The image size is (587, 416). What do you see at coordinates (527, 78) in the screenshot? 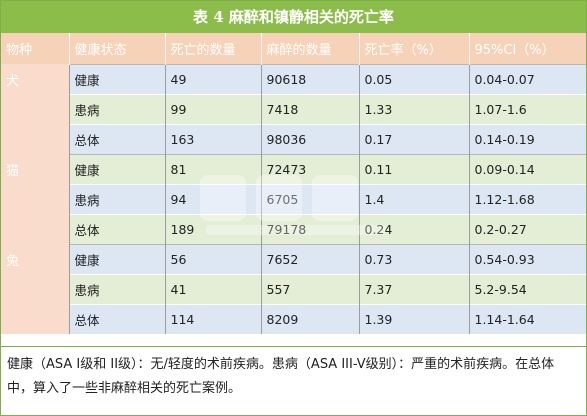
I see `ci-cell: 0.04-0.07` at bounding box center [527, 78].